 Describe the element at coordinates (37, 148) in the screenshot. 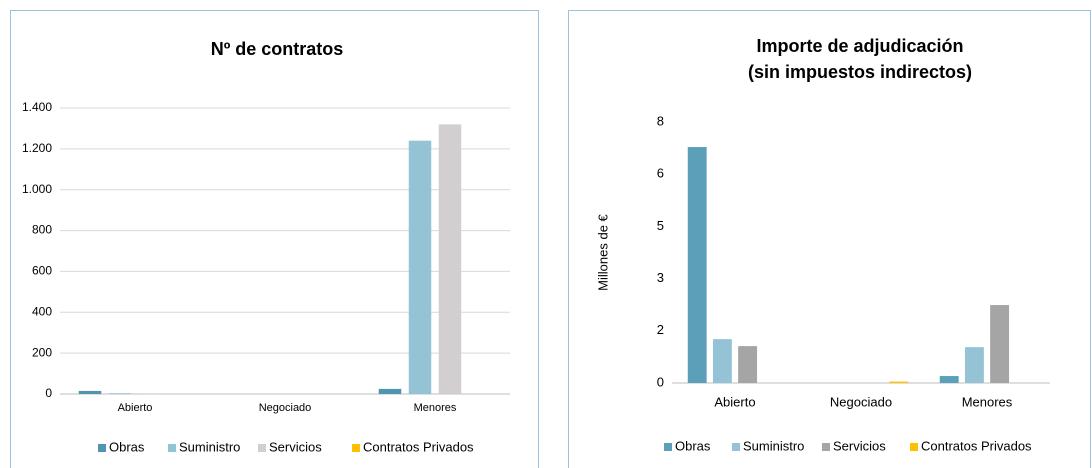

I see `y-tick-label: 1.200` at that location.